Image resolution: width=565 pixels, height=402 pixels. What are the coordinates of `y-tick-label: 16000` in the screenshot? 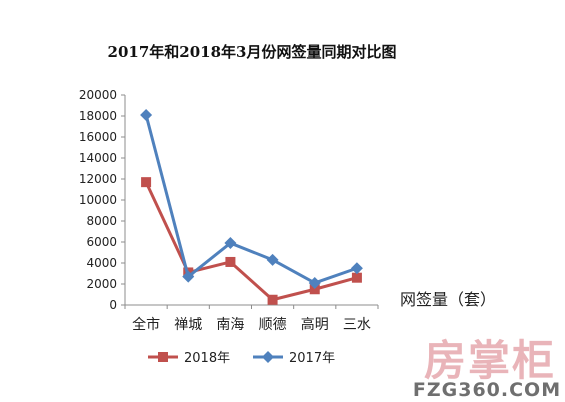 It's located at (98, 137).